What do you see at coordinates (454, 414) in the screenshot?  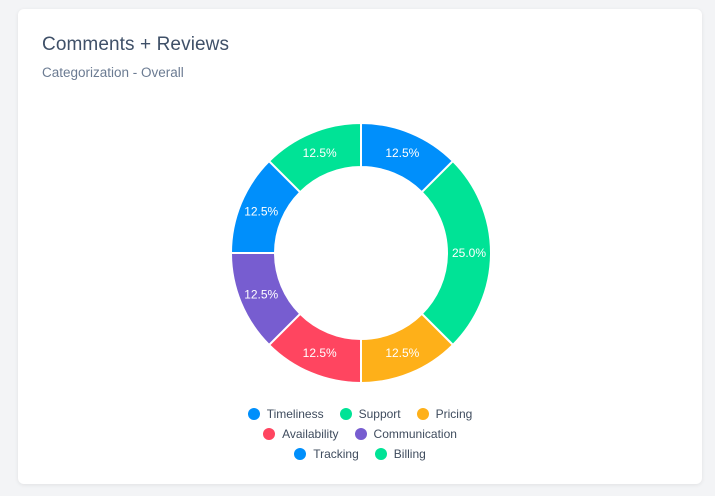 I see `legend-label: Pricing` at bounding box center [454, 414].